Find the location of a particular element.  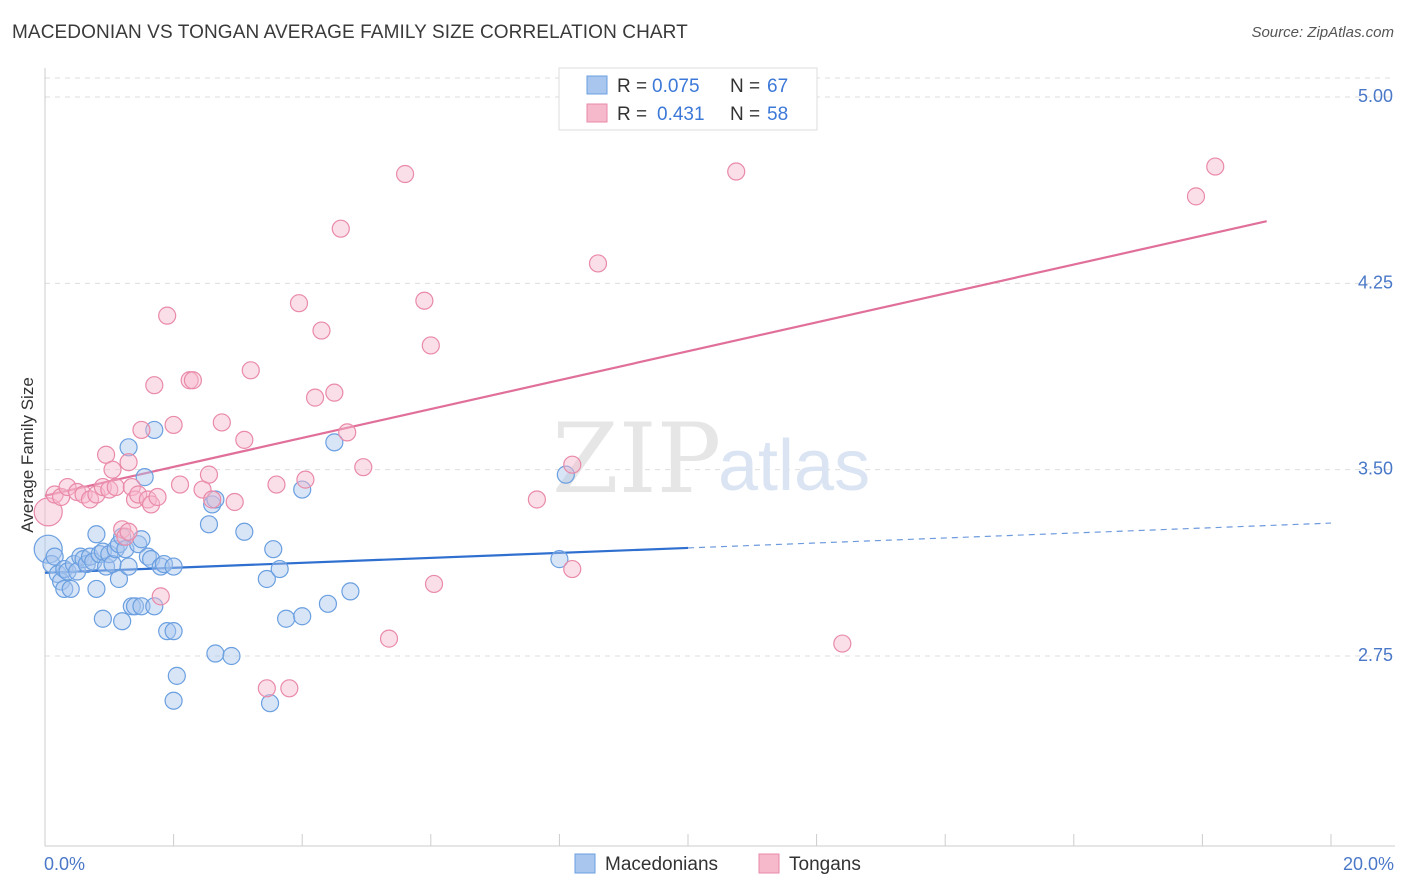

legend-bottom: Macedonians Tongans is located at coordinates (717, 864).